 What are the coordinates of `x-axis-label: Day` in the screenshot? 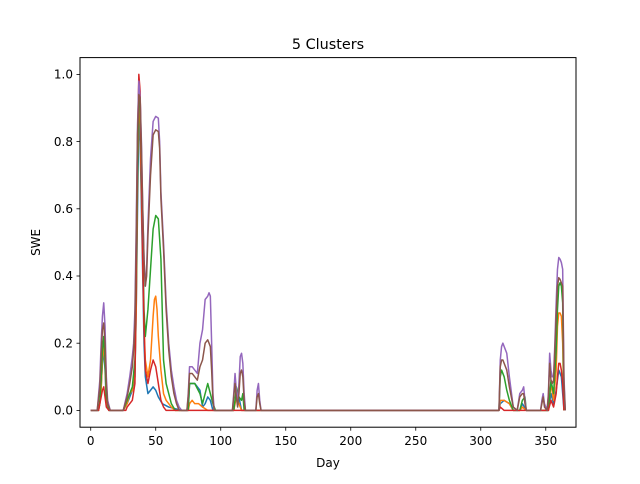 It's located at (328, 463).